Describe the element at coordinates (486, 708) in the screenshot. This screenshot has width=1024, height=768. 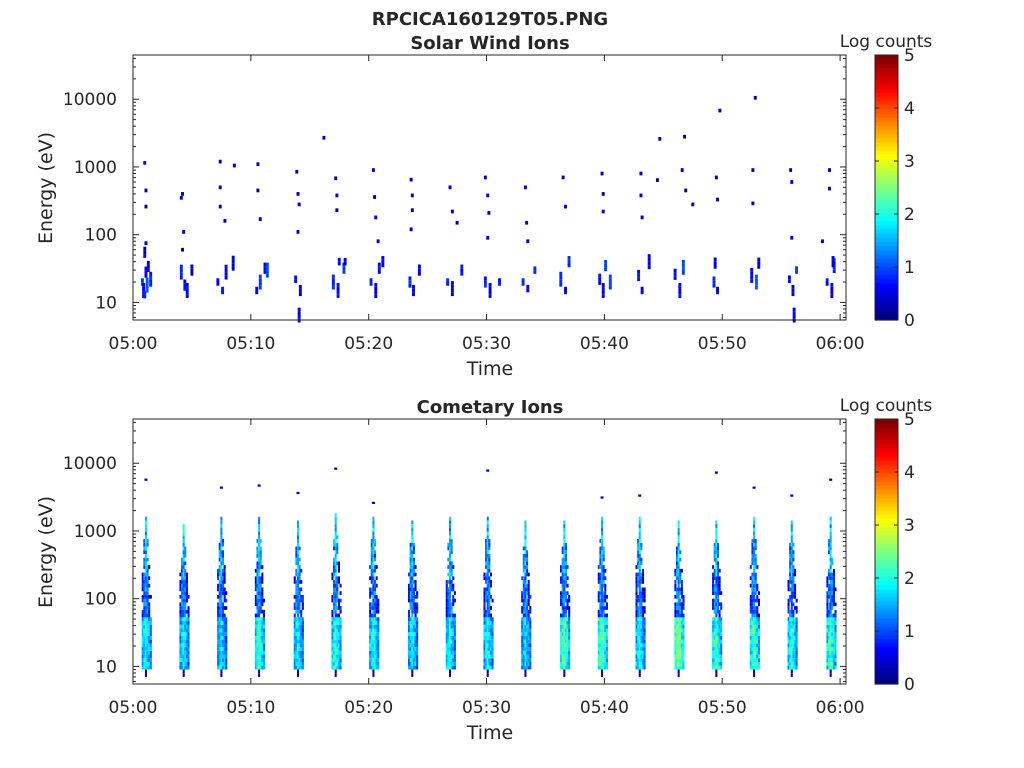
I see `x-tick-label: 05:30` at that location.